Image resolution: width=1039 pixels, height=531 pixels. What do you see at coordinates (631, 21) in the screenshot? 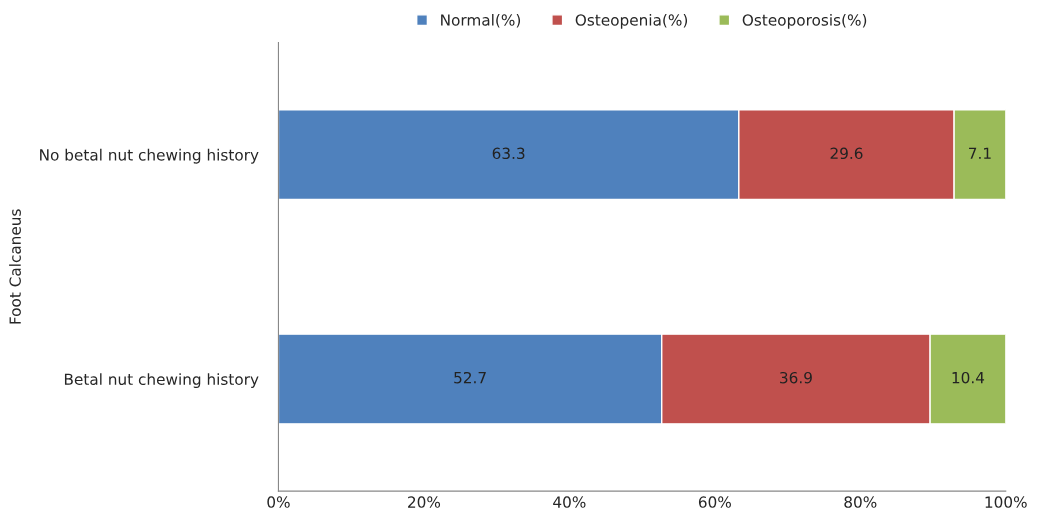
I see `legend-label: Osteopenia(%)` at bounding box center [631, 21].